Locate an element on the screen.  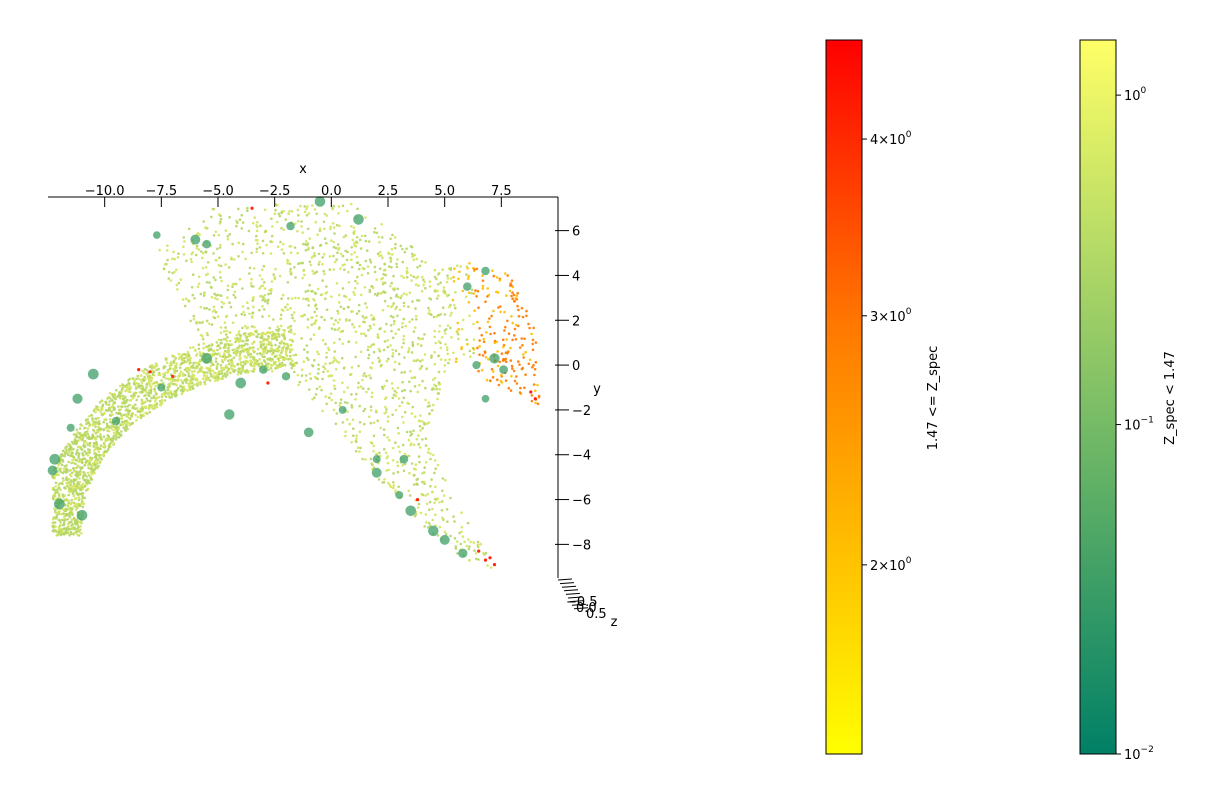
colorbar-high-fill is located at coordinates (844, 397).